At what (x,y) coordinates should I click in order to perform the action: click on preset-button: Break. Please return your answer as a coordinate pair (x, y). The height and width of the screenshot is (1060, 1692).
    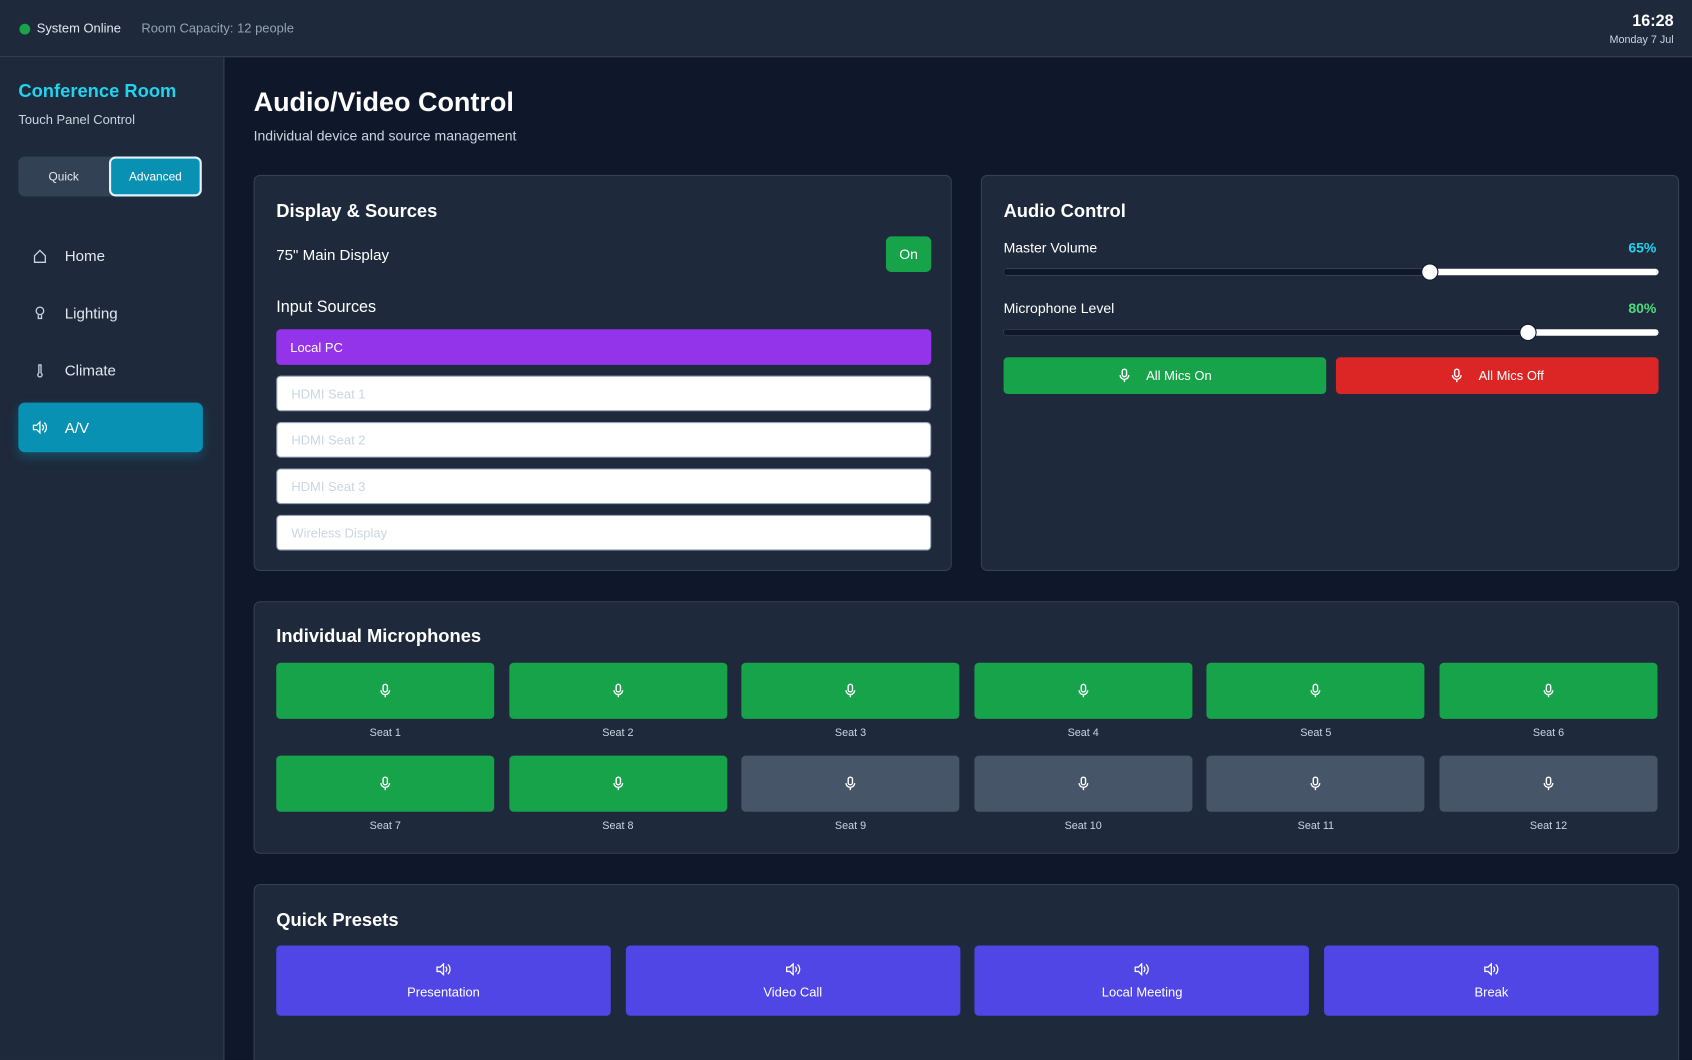
    Looking at the image, I should click on (1491, 980).